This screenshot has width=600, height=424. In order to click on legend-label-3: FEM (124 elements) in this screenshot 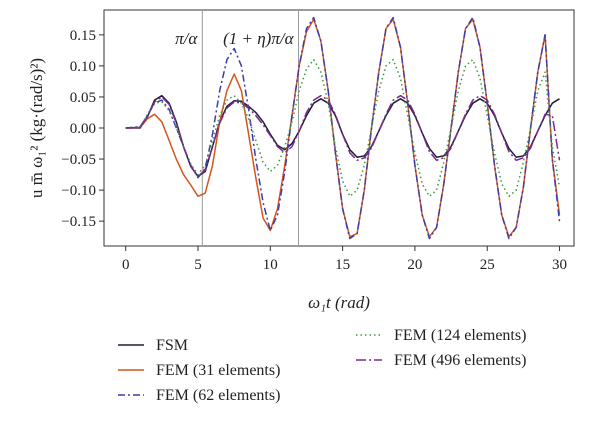, I will do `click(460, 335)`.